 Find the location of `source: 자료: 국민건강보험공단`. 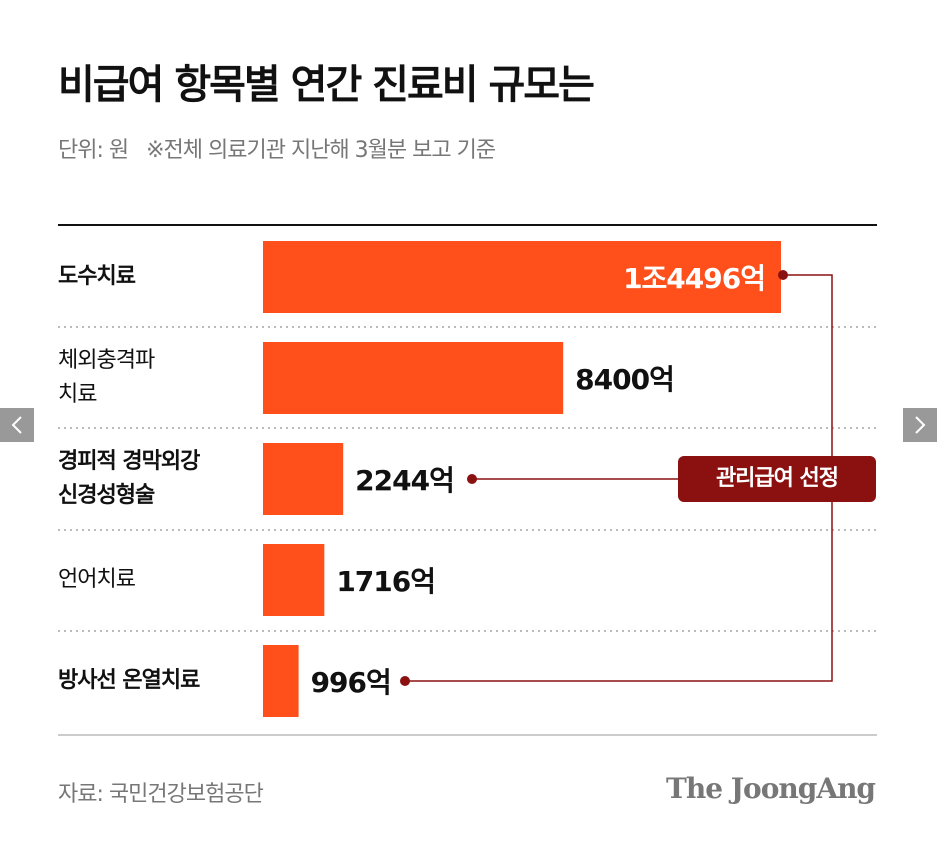

source: 자료: 국민건강보험공단 is located at coordinates (161, 794).